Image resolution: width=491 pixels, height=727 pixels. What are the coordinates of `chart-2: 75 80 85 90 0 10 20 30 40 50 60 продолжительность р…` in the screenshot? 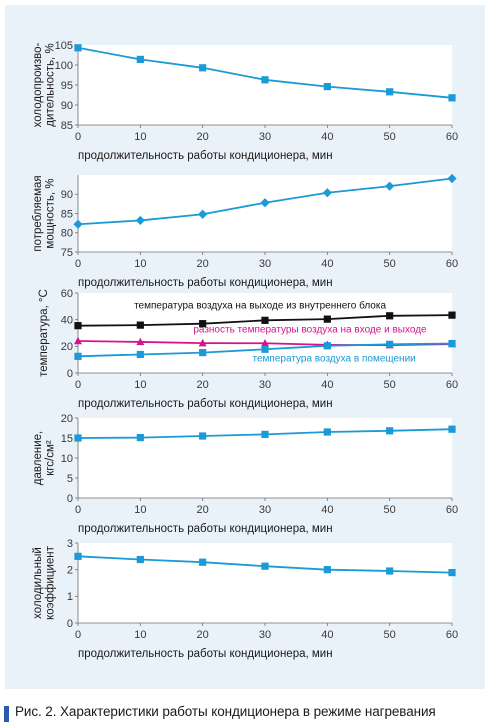 It's located at (245, 231).